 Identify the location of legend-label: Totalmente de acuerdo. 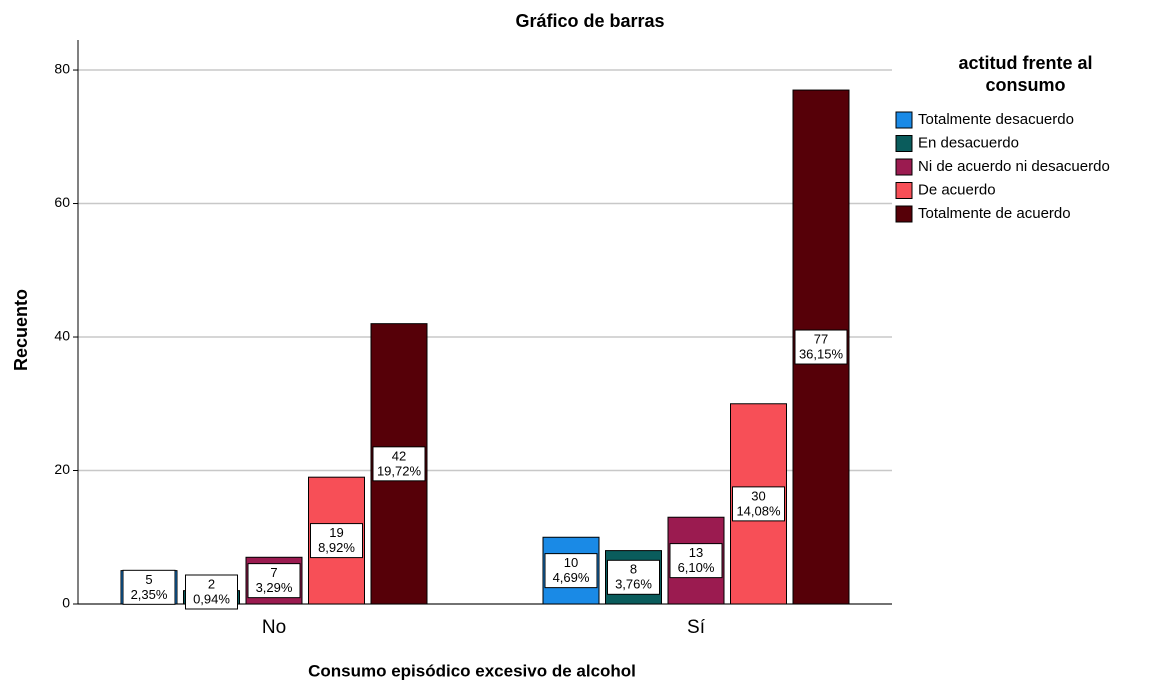
(994, 213).